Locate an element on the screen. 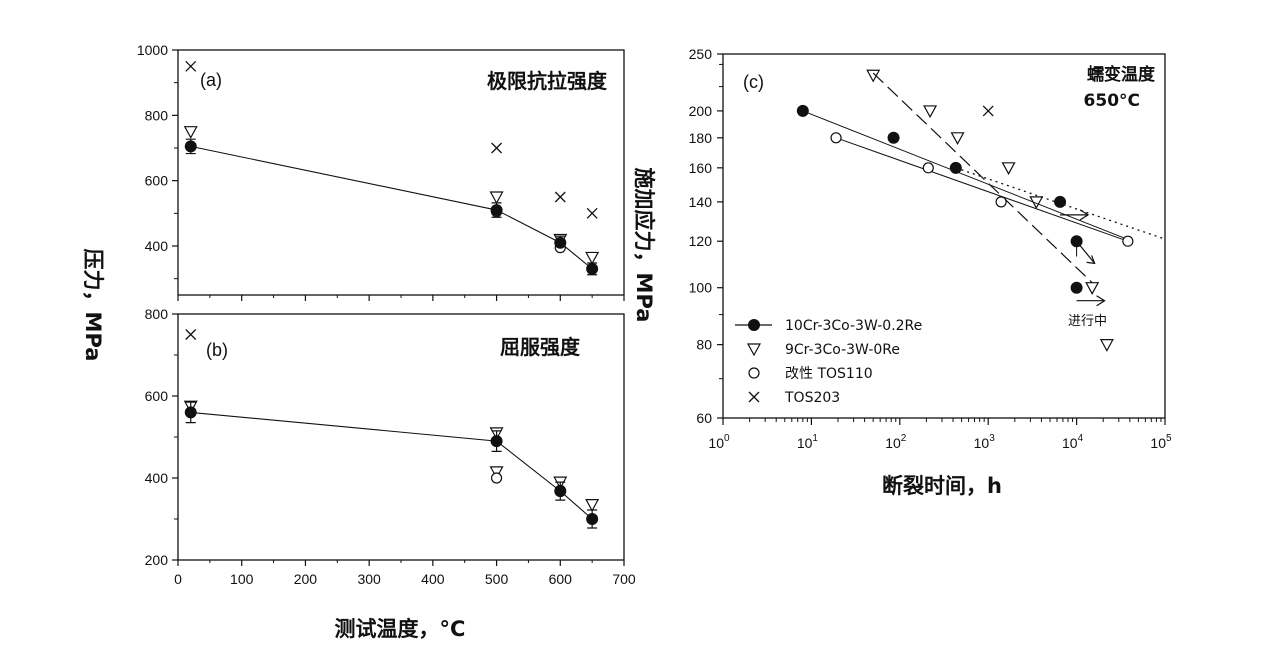 Image resolution: width=1269 pixels, height=670 pixels. x-tick-label: 400 is located at coordinates (433, 579).